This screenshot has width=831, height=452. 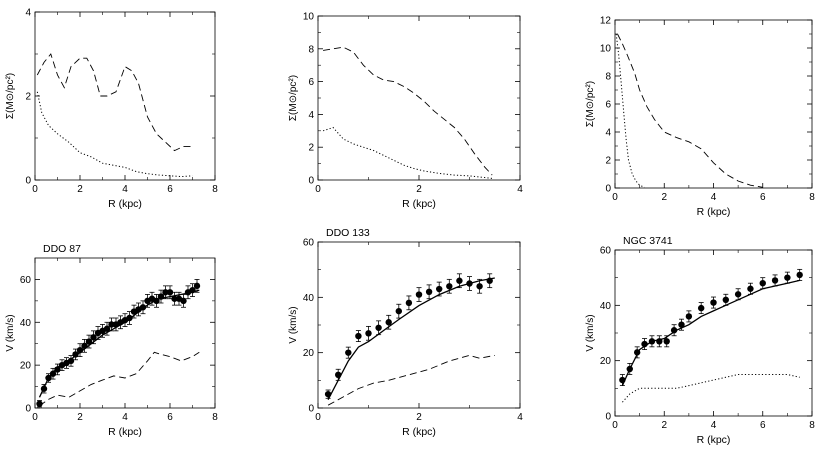 I want to click on chart-1: 0 2 4 6 8 0 2 4 R (kpc) Σ(M⊙/pc²), so click(x=111, y=109).